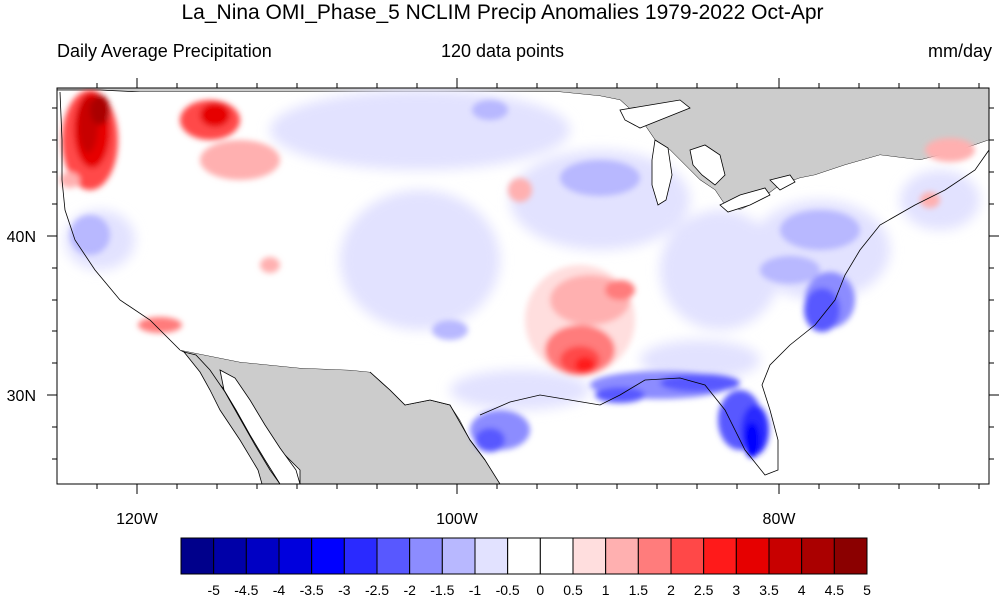 This screenshot has width=1005, height=597. Describe the element at coordinates (137, 519) in the screenshot. I see `lon-label-120w: 120W` at that location.